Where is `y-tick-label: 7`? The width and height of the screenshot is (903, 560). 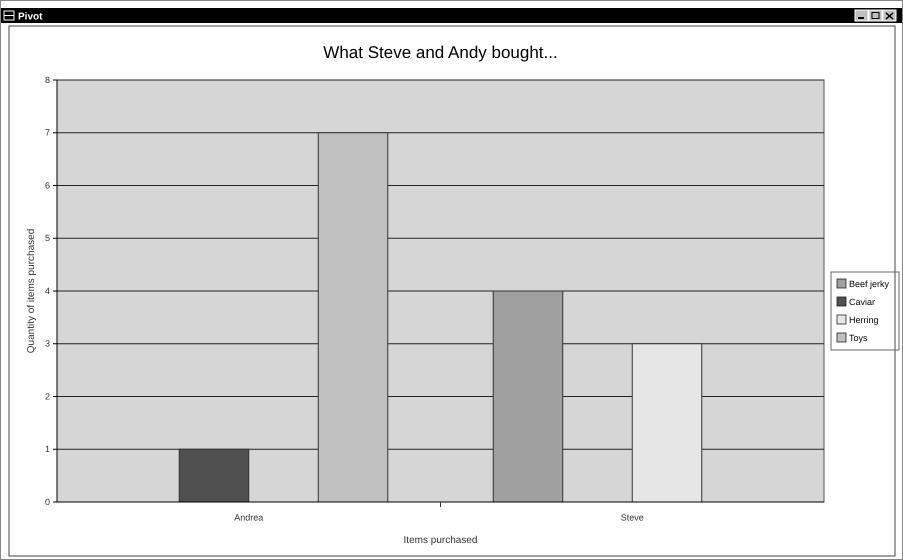 y-tick-label: 7 is located at coordinates (47, 133).